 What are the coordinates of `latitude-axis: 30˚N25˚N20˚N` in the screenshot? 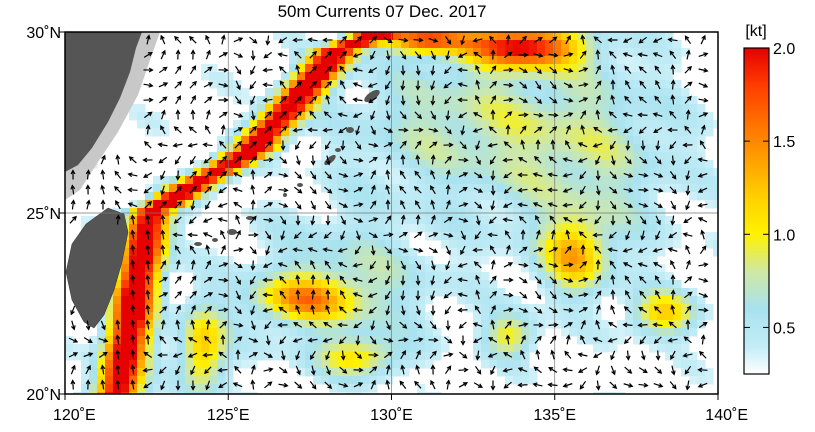 It's located at (45, 214).